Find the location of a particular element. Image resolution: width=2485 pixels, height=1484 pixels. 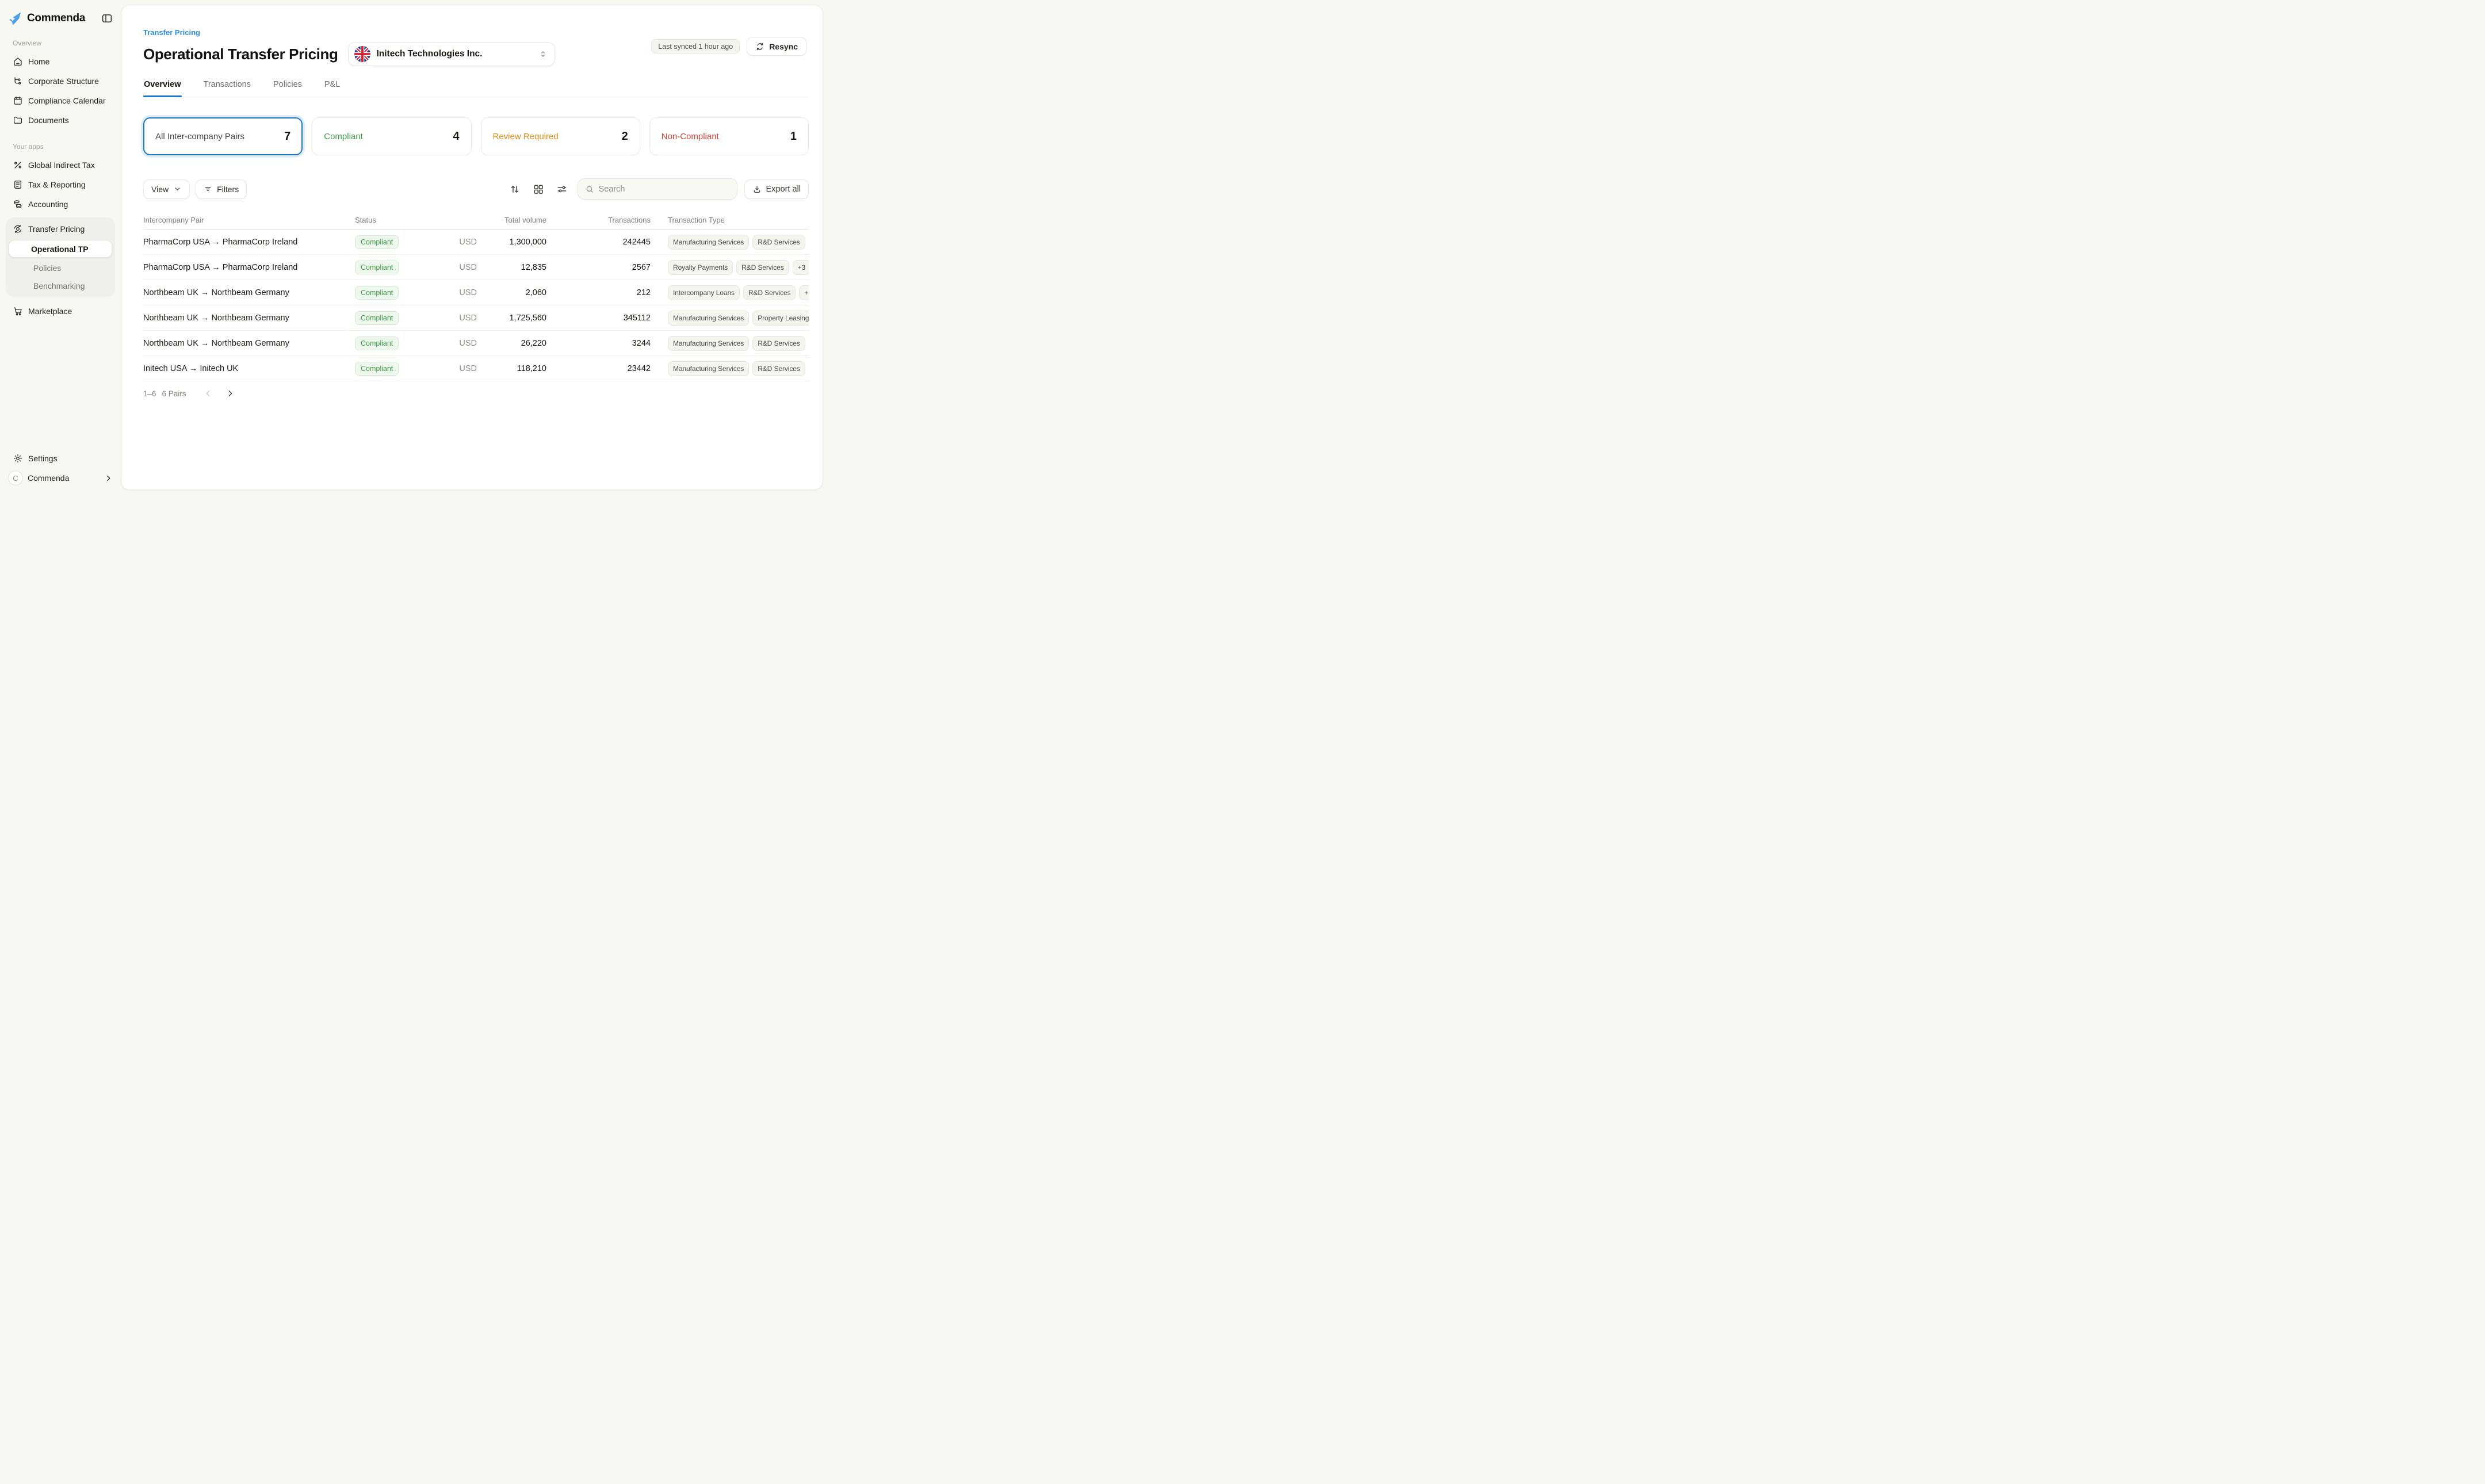

type-badge: Intercompany Loans is located at coordinates (704, 292).